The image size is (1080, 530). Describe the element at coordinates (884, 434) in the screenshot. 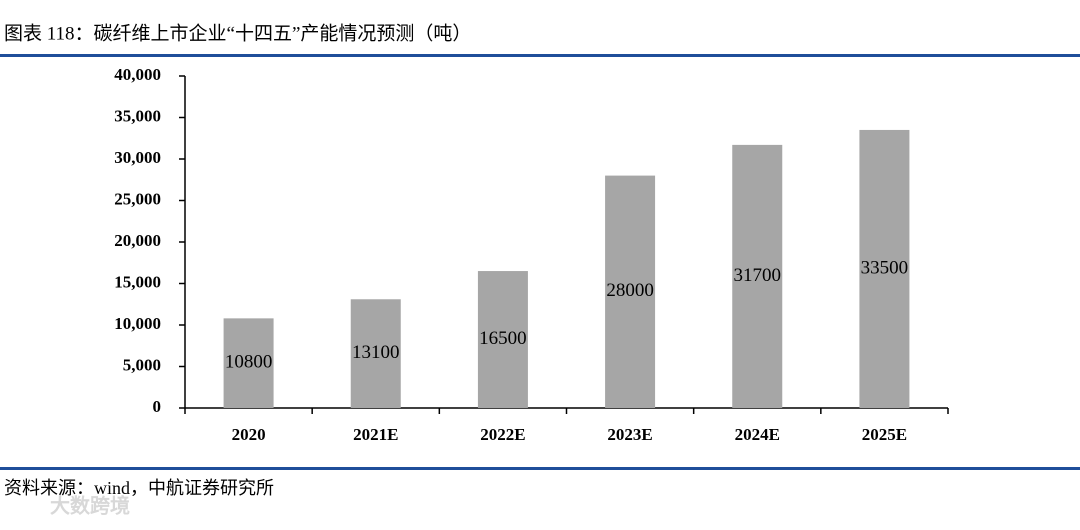

I see `x-tick-label: 2025E` at that location.